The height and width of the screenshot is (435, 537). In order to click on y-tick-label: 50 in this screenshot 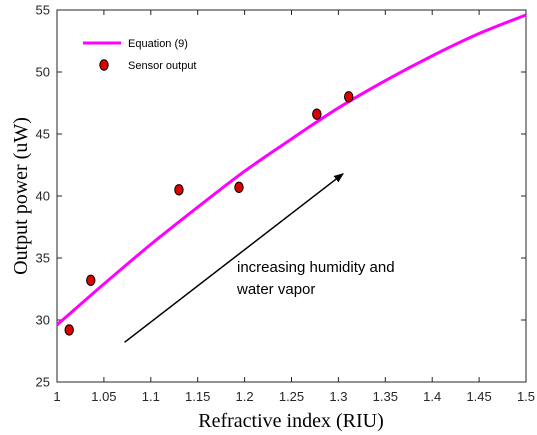, I will do `click(43, 72)`.